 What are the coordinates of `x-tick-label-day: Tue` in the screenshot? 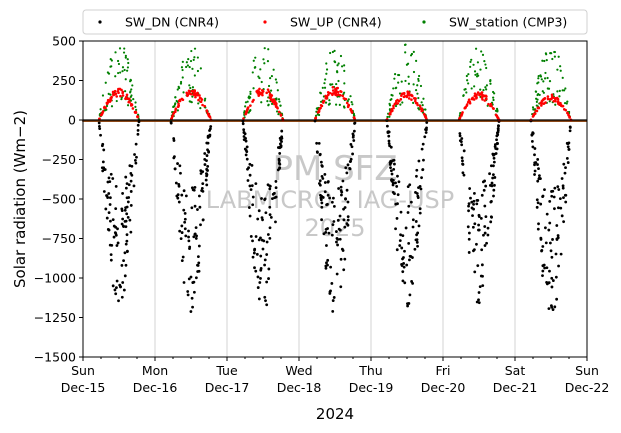 It's located at (226, 370).